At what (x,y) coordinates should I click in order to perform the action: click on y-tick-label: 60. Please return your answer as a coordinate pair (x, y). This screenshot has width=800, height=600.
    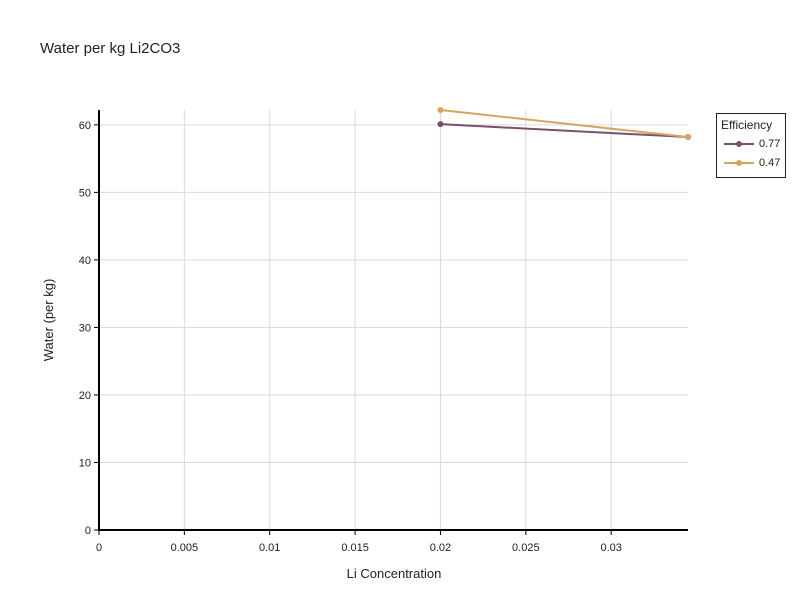
    Looking at the image, I should click on (85, 126).